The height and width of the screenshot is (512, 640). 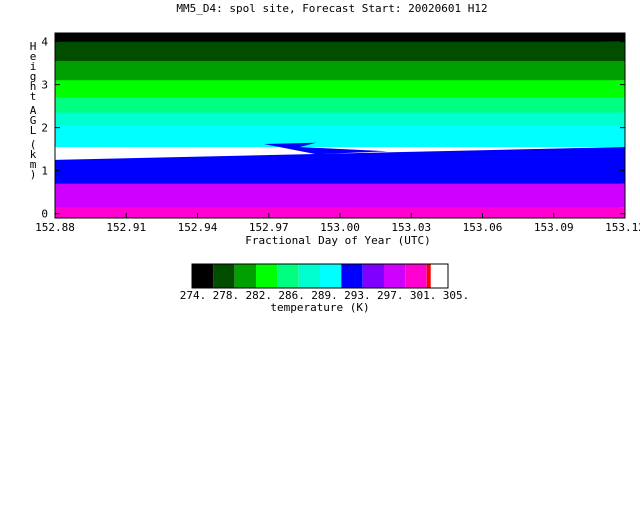 I want to click on x-tick-label: 152.97, so click(x=269, y=227).